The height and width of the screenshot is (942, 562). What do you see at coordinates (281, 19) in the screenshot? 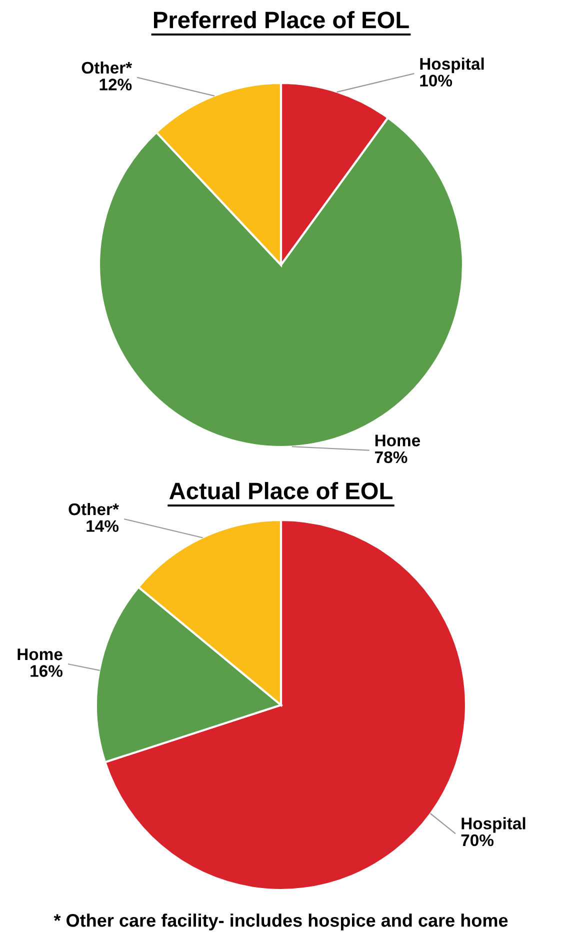
I see `chart-title: Preferred Place of EOL` at bounding box center [281, 19].